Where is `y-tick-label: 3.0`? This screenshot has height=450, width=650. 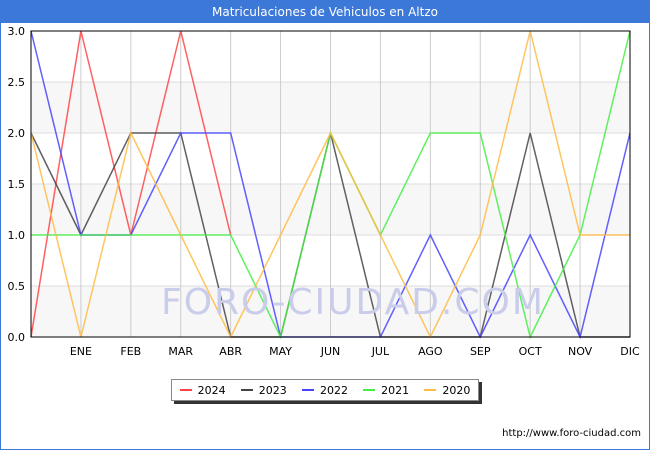
y-tick-label: 3.0 is located at coordinates (17, 31).